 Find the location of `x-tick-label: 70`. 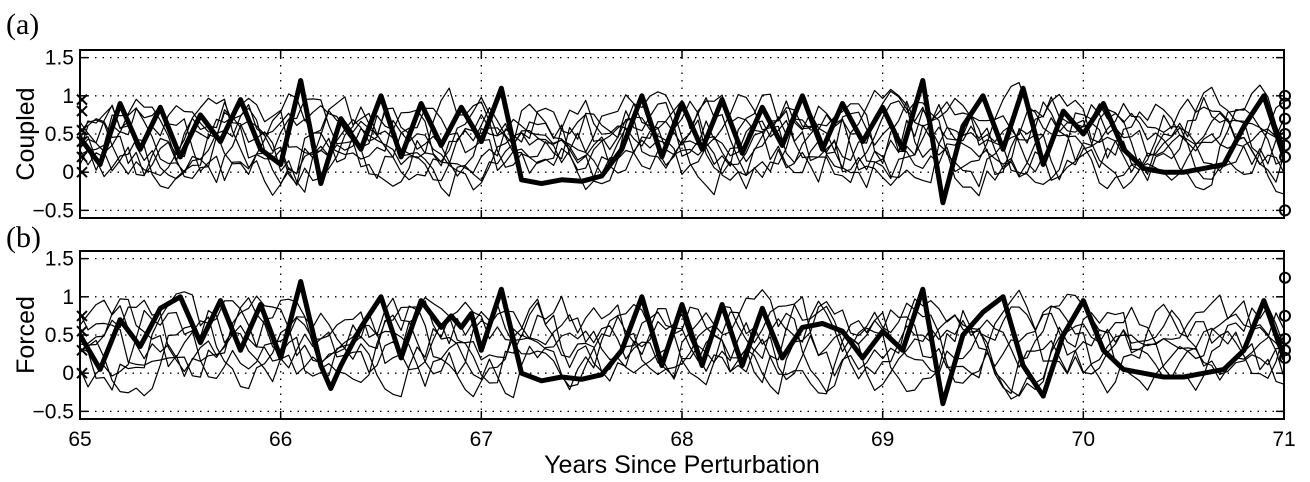

x-tick-label: 70 is located at coordinates (1083, 439).